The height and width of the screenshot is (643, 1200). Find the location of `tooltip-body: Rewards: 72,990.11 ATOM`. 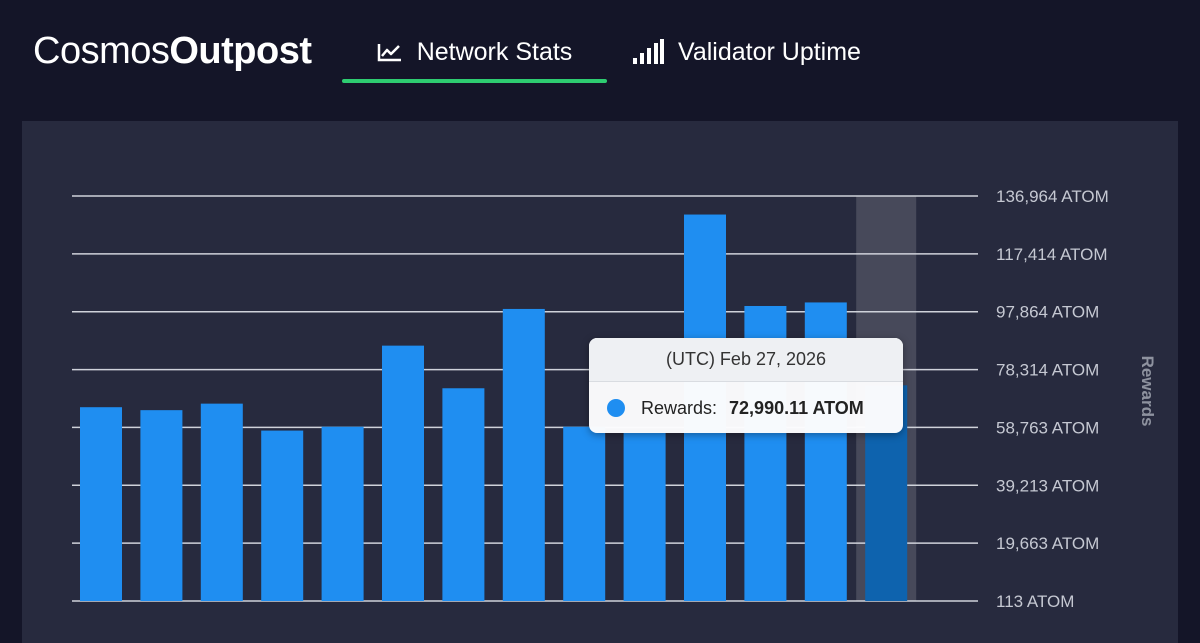

tooltip-body: Rewards: 72,990.11 ATOM is located at coordinates (746, 407).